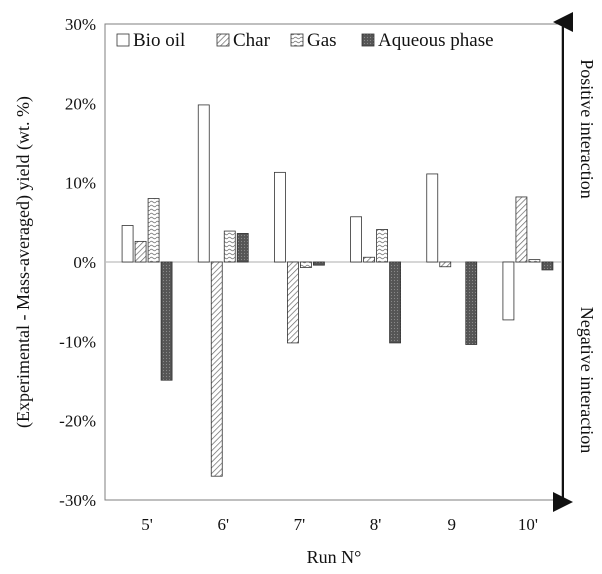 The image size is (602, 574). Describe the element at coordinates (252, 40) in the screenshot. I see `legend-label: Char` at that location.